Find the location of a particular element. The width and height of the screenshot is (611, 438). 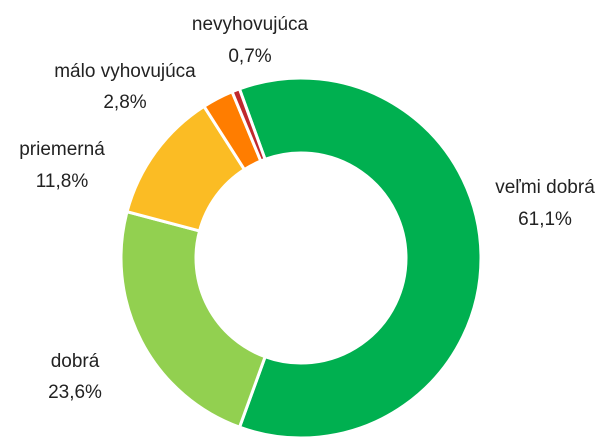

slice-value-label: 11,8% is located at coordinates (62, 181).